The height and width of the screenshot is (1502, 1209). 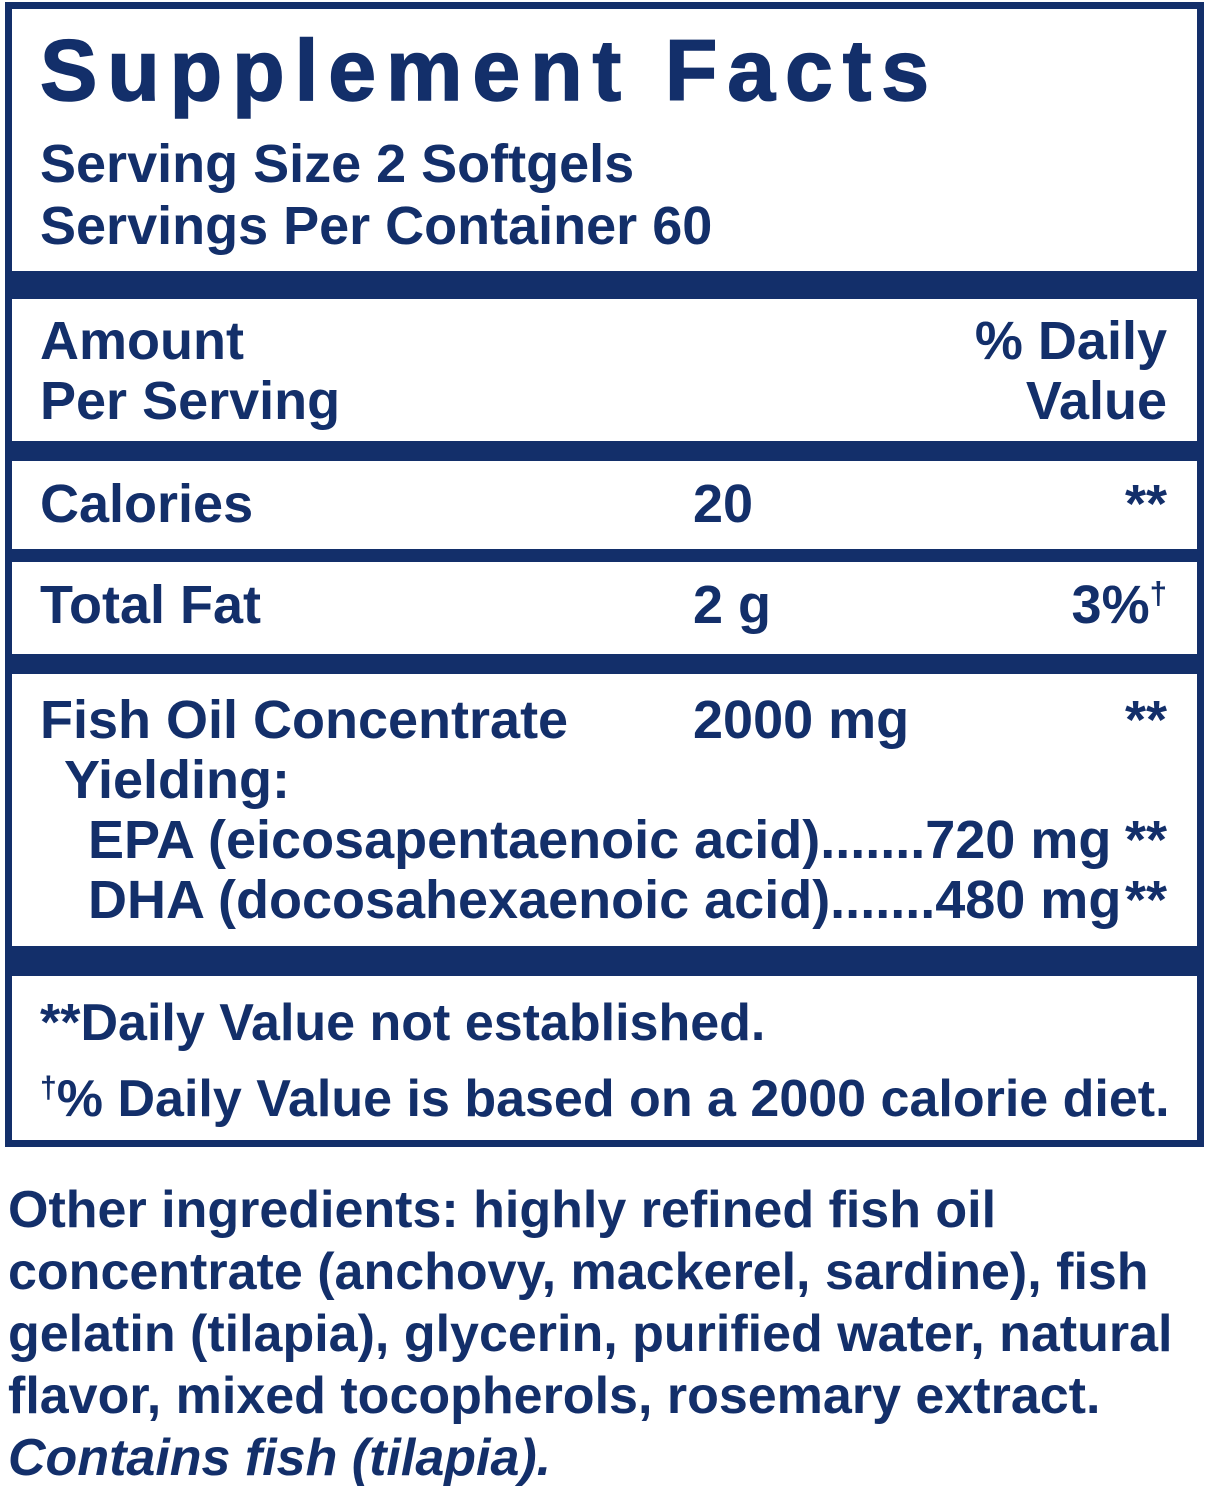 What do you see at coordinates (604, 664) in the screenshot?
I see `divider-bar-total-fat` at bounding box center [604, 664].